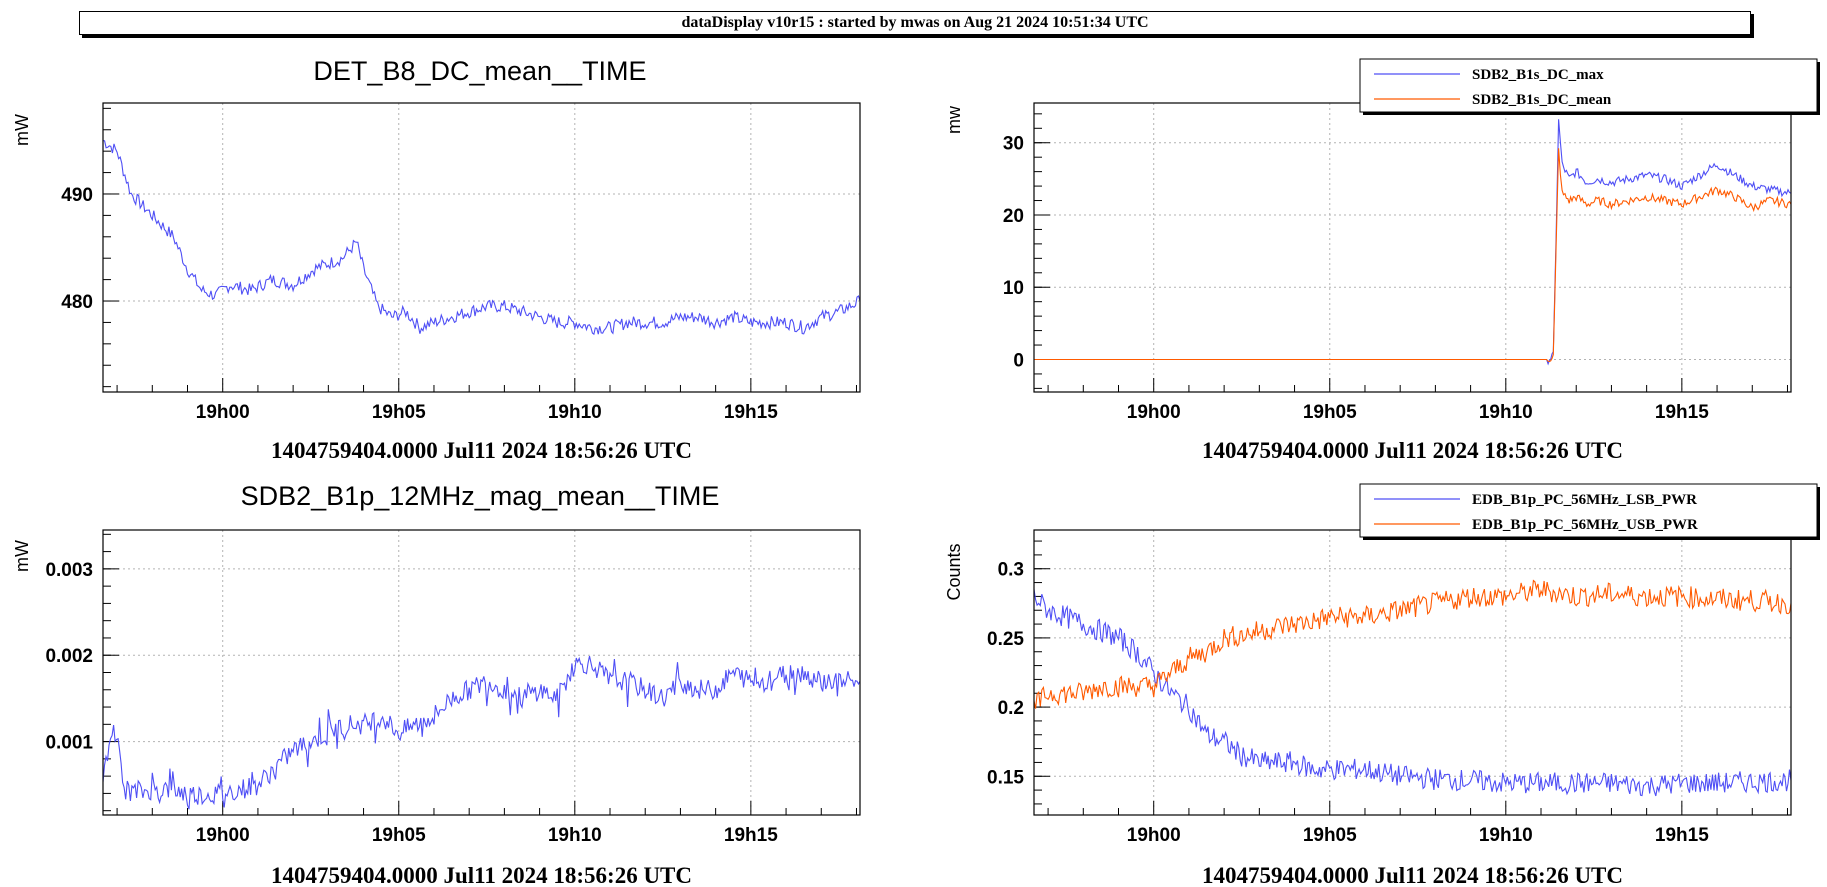  I want to click on y-axis-label: mw, so click(954, 119).